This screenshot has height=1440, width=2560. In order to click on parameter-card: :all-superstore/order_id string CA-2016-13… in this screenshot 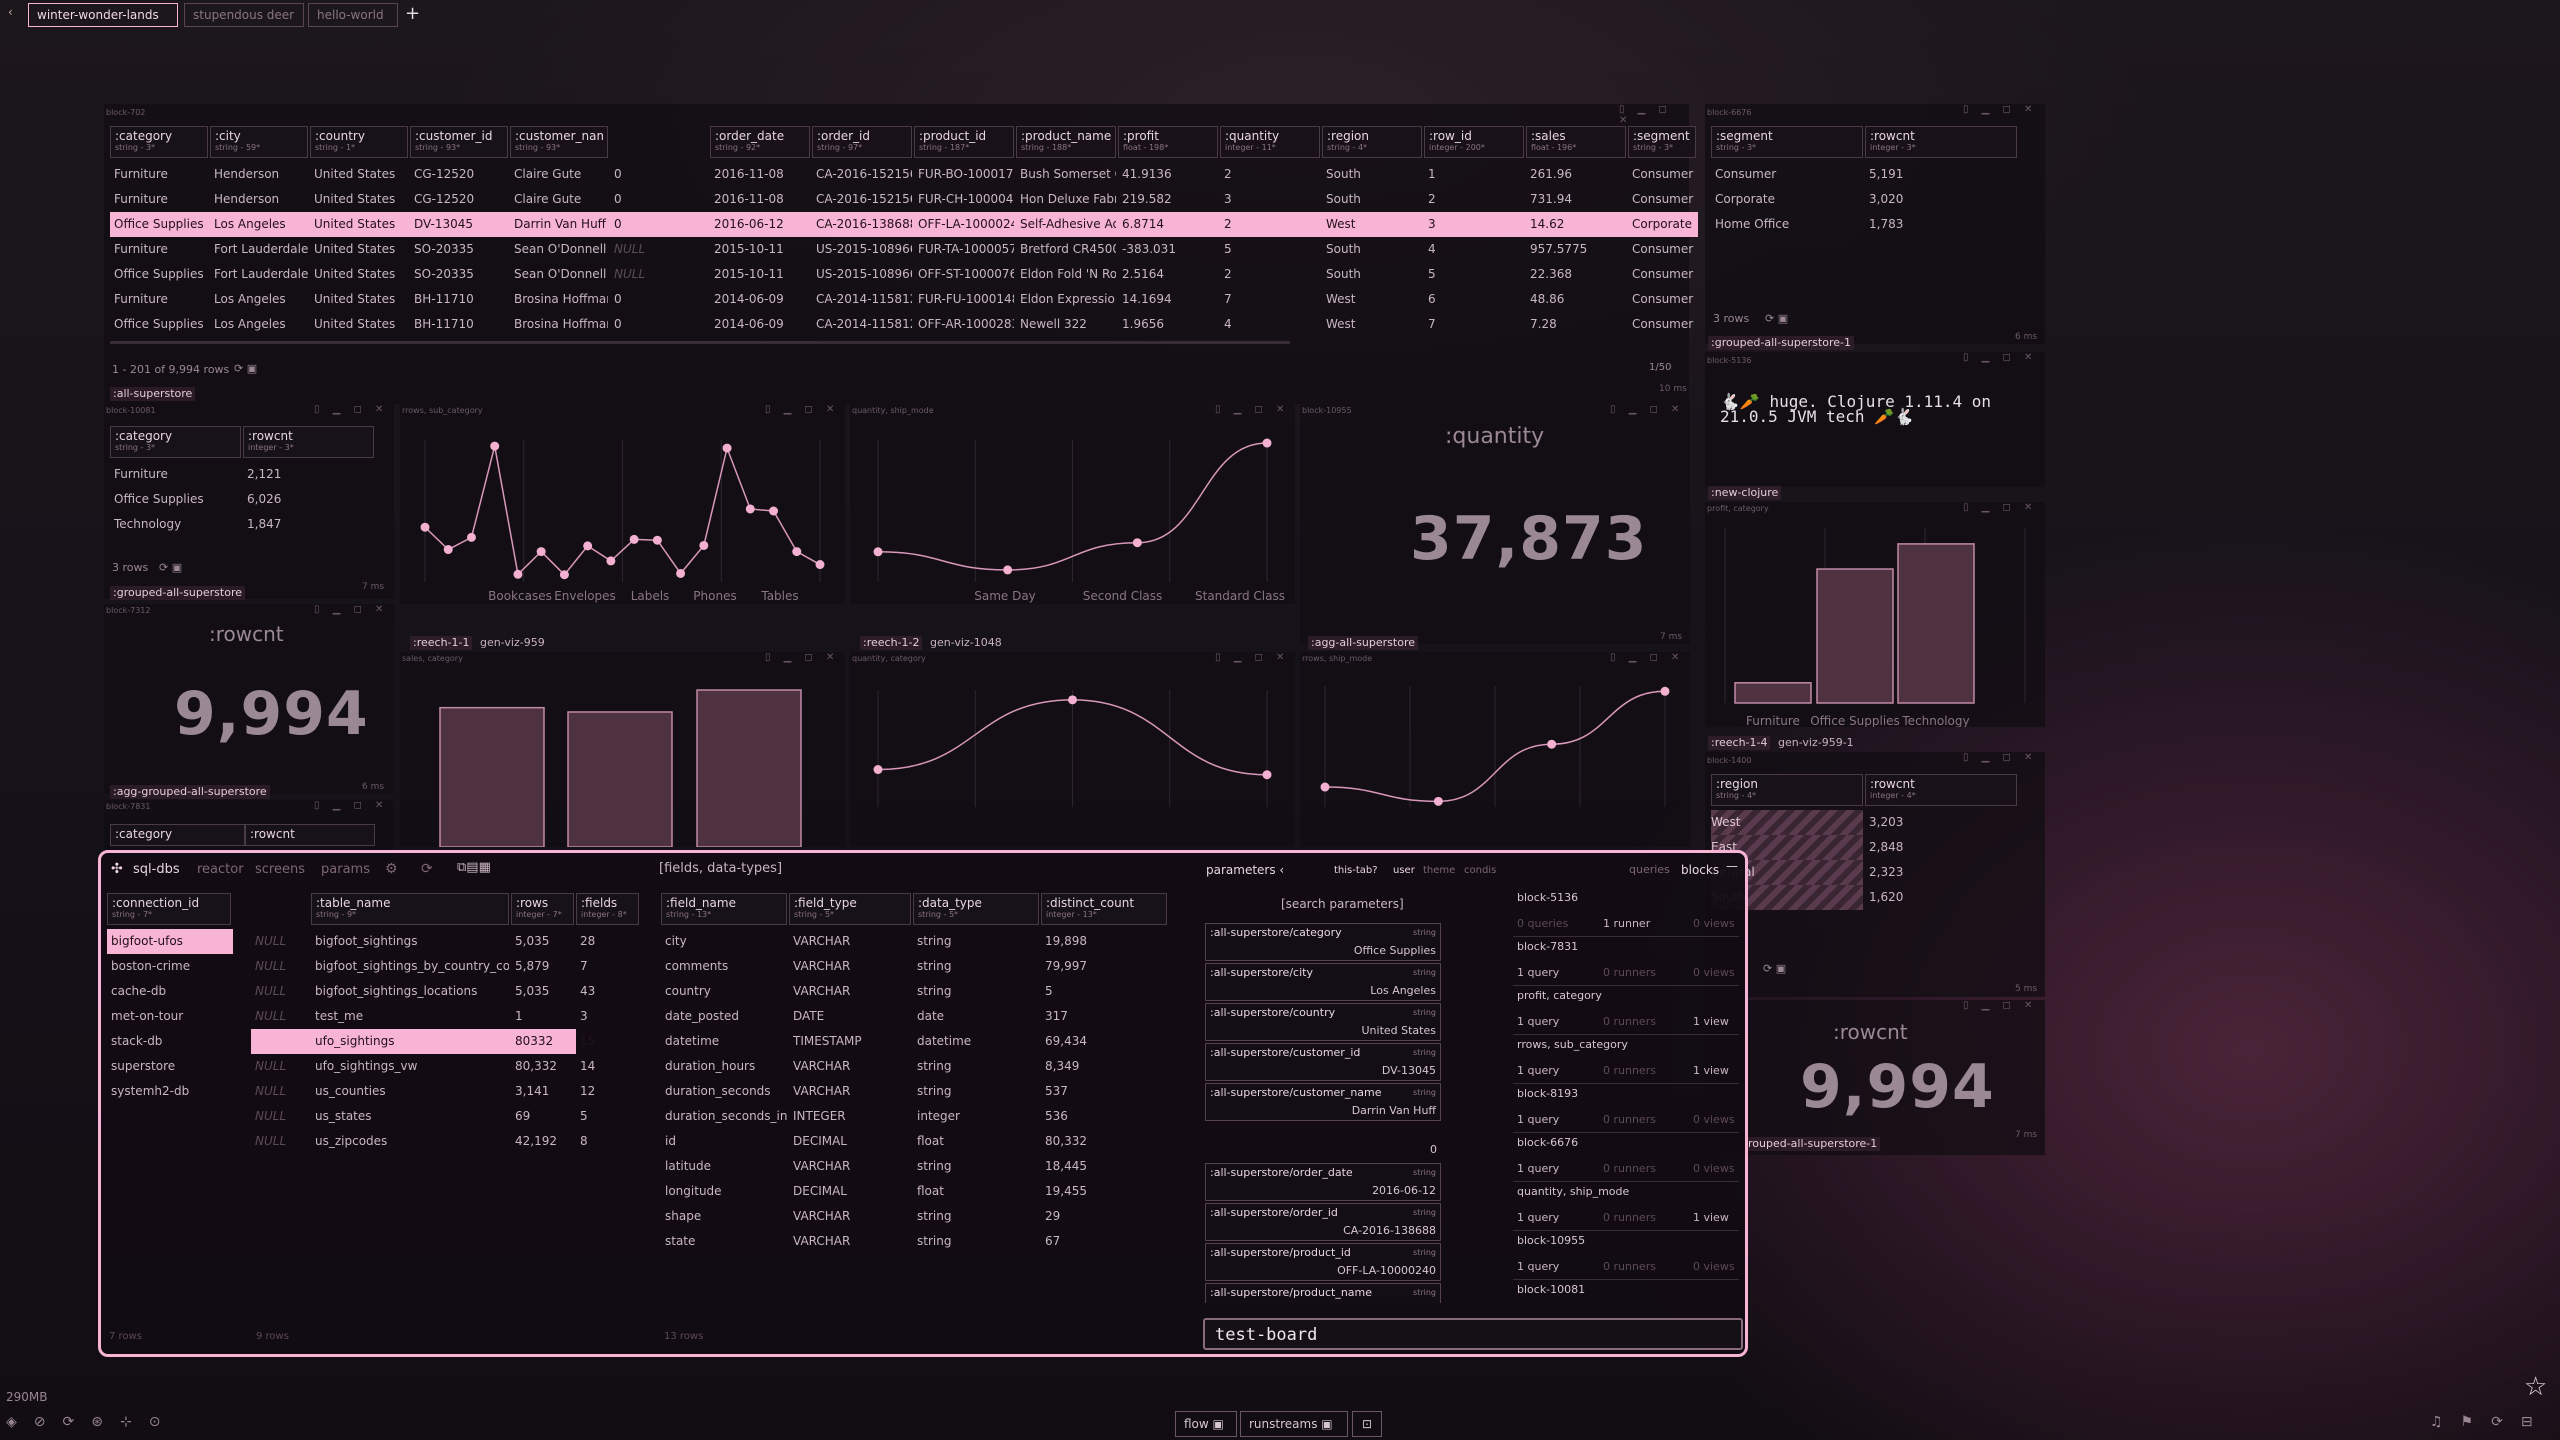, I will do `click(1323, 1222)`.